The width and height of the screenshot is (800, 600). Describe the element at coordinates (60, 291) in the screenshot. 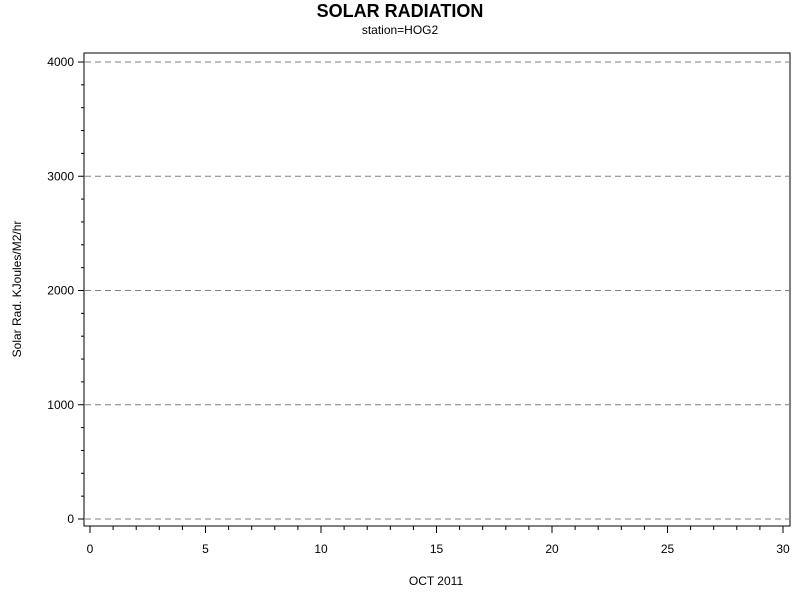

I see `y-tick-label: 2000` at that location.